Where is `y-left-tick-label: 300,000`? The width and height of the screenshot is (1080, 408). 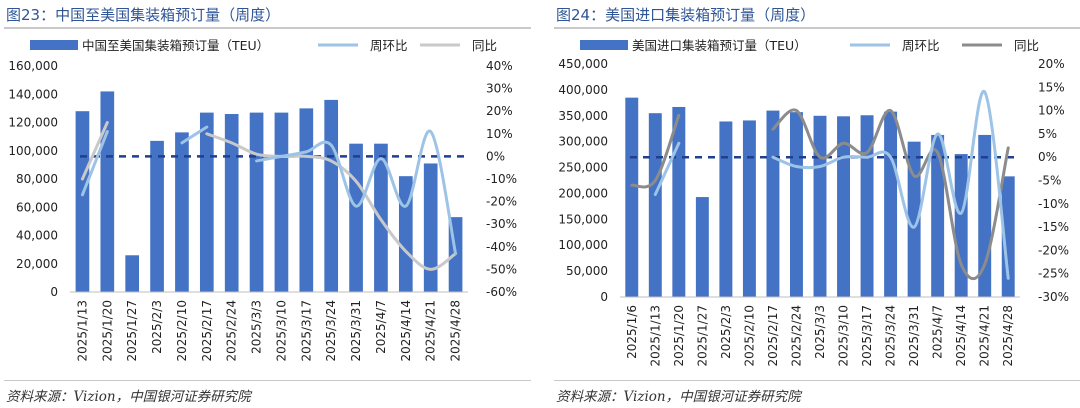
y-left-tick-label: 300,000 is located at coordinates (583, 142).